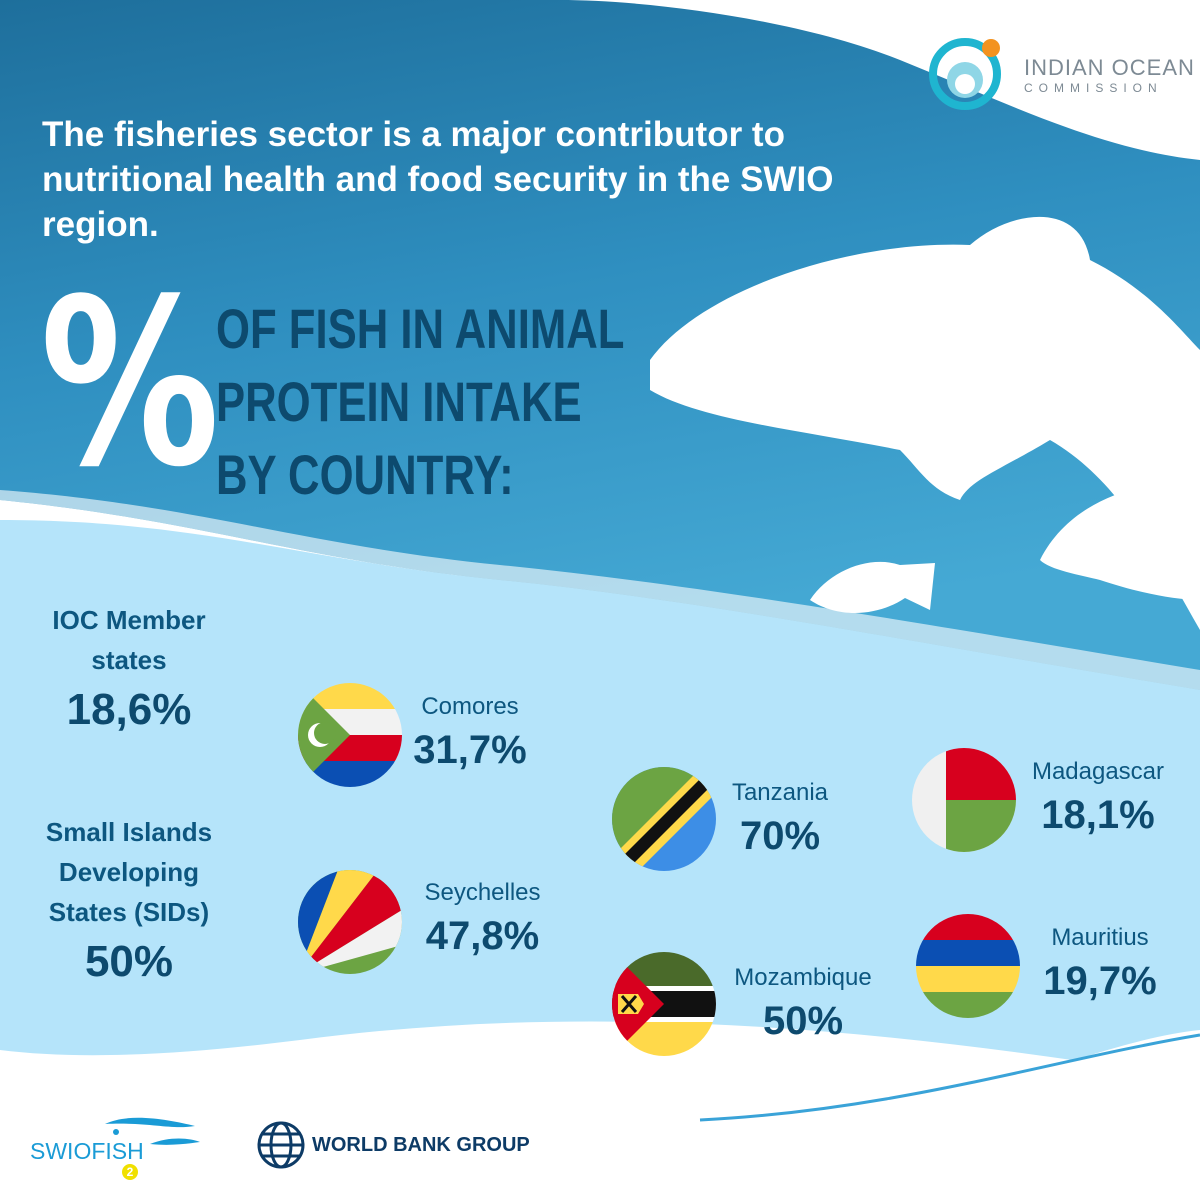 The image size is (1200, 1200). What do you see at coordinates (365, 474) in the screenshot?
I see `subtitle-line: BY COUNTRY:` at bounding box center [365, 474].